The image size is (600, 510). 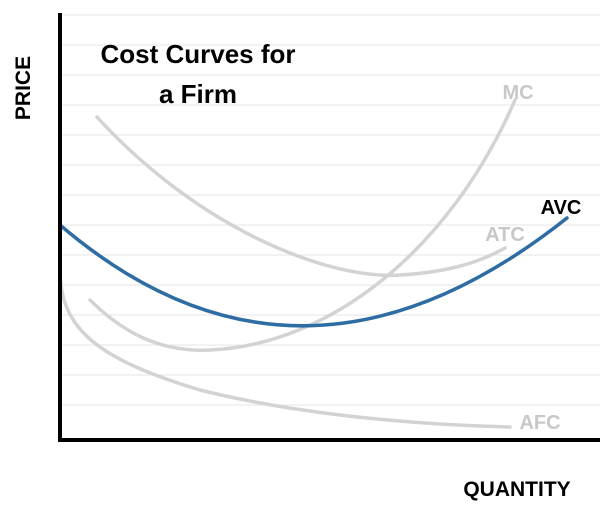 I want to click on title-line: Cost Curves for, so click(x=197, y=54).